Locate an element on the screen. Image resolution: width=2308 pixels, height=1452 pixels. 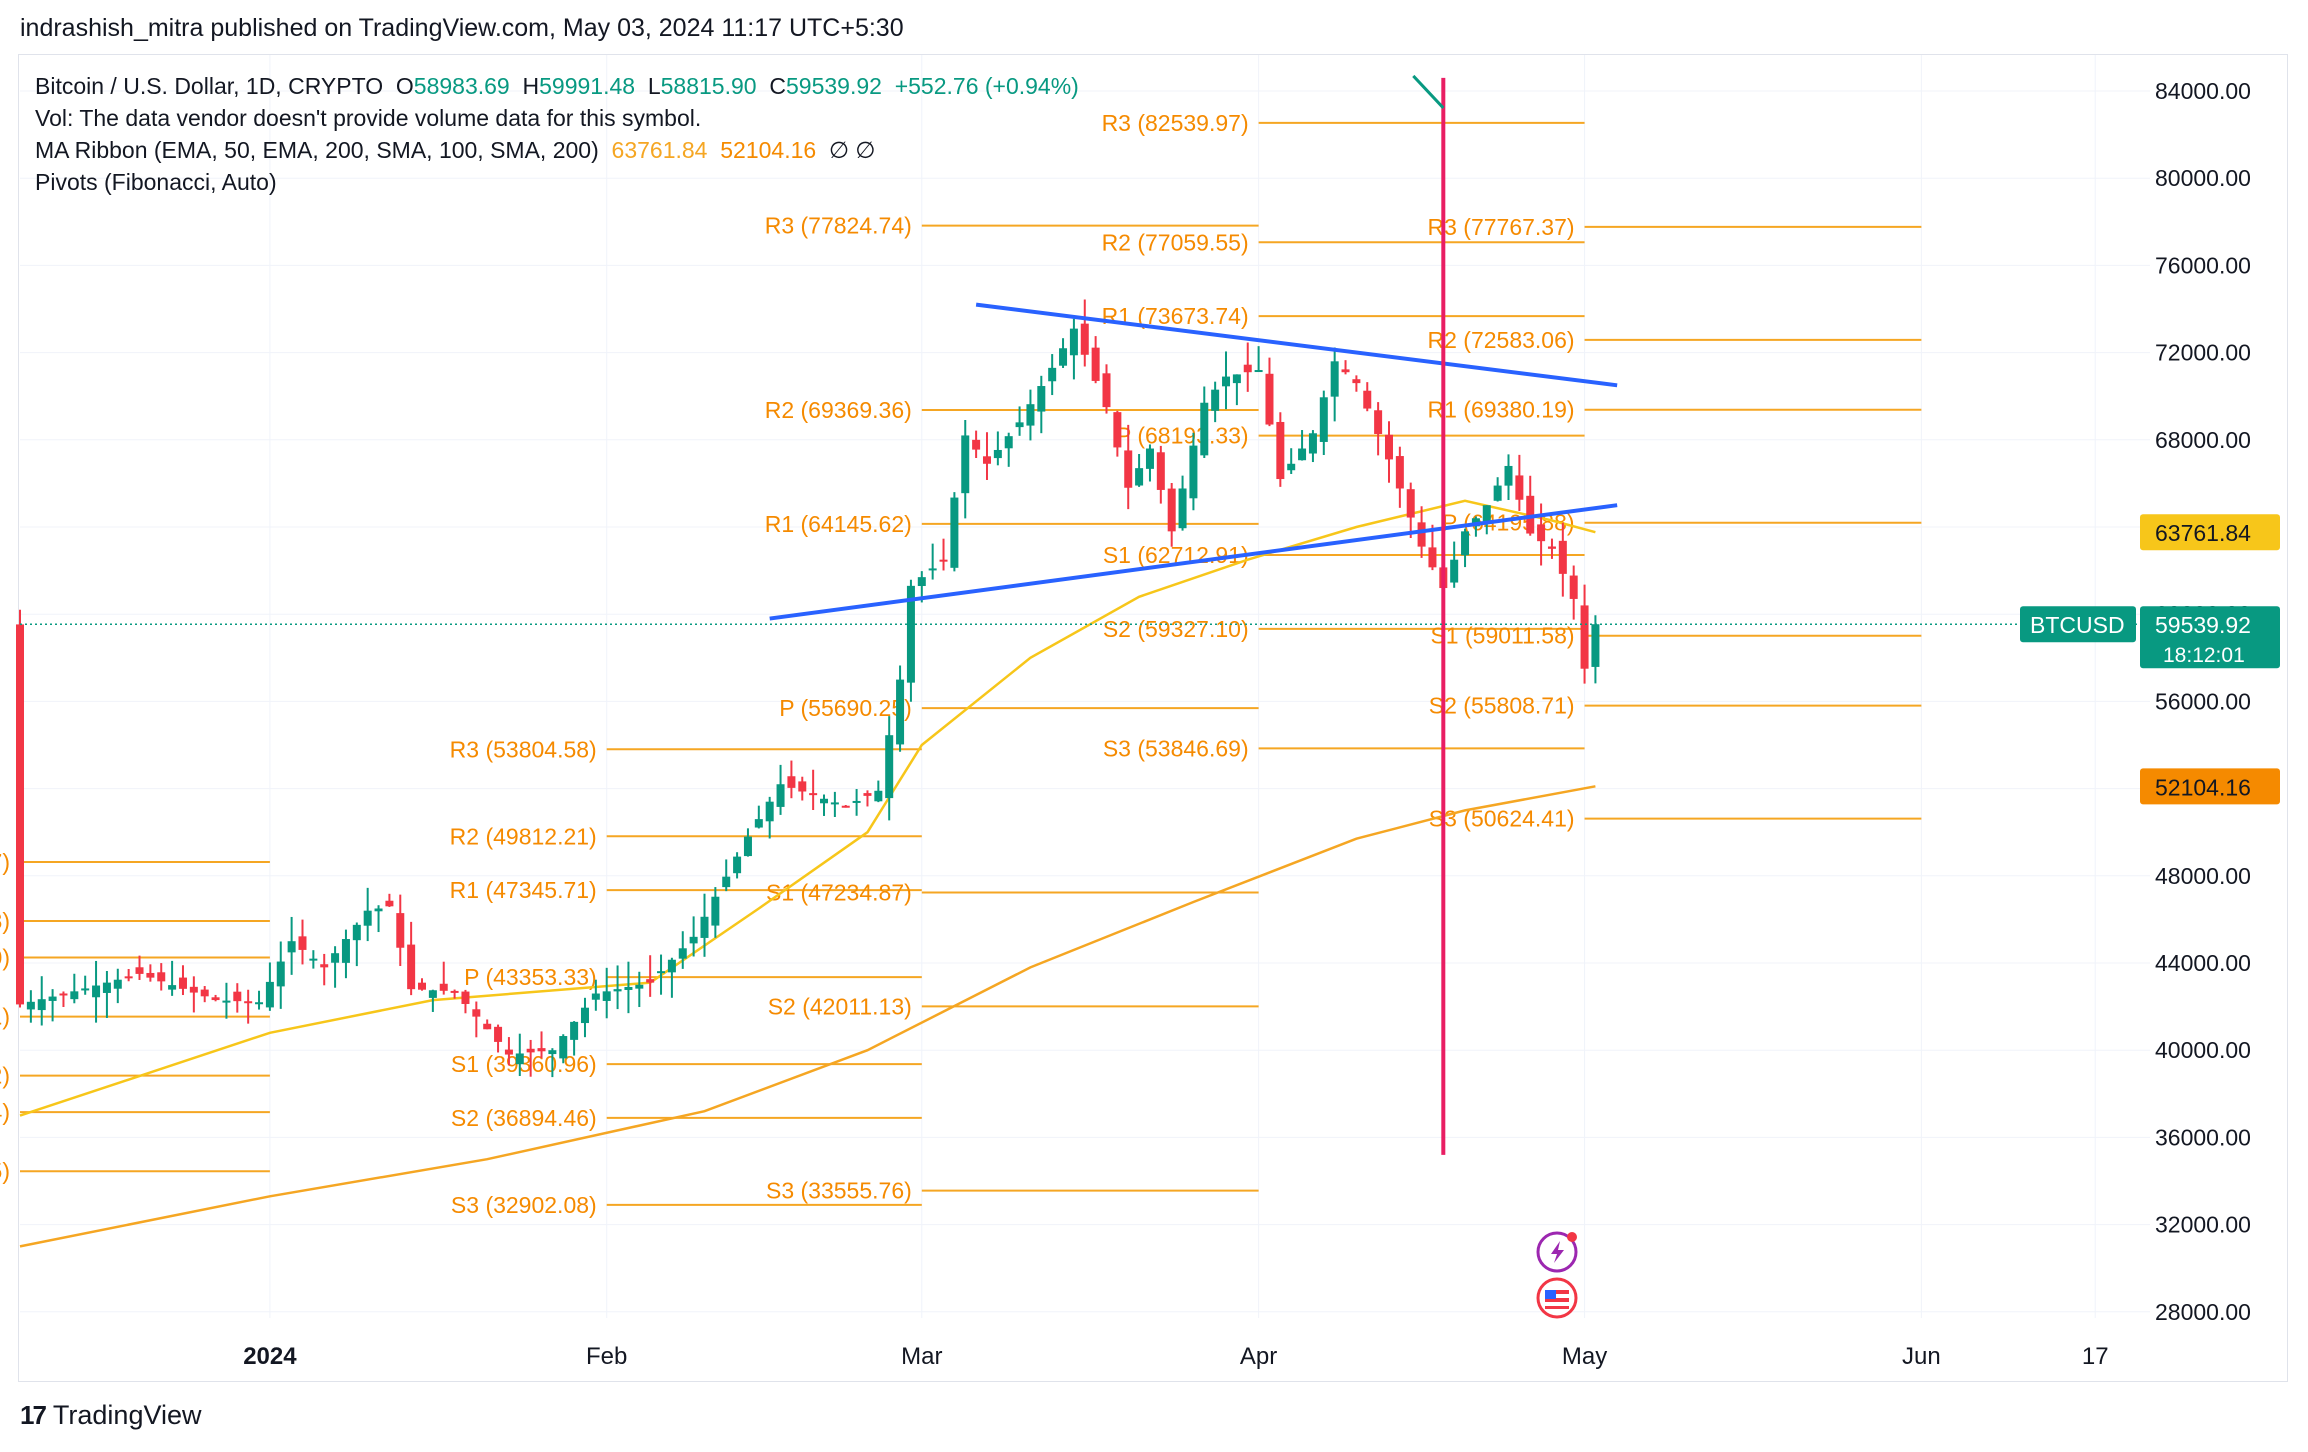
last-price-tag-bg is located at coordinates (2210, 637).